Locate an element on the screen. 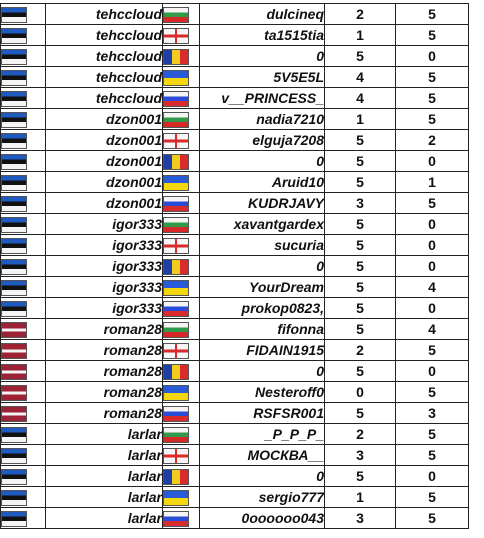 The width and height of the screenshot is (484, 538). table-row: dzon001 Aruid10 5 1 is located at coordinates (234, 182).